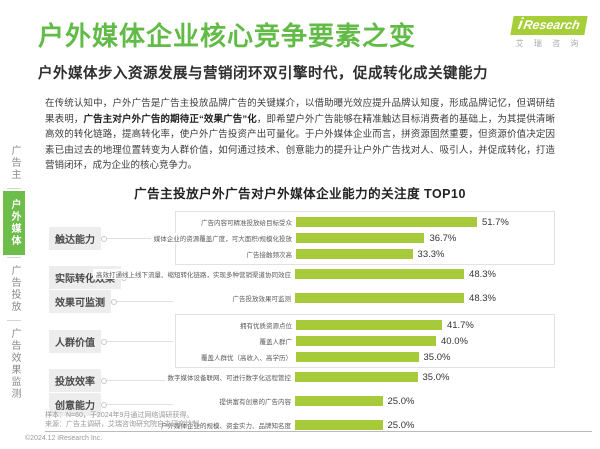  I want to click on bar-value-label: 48.3%, so click(482, 274).